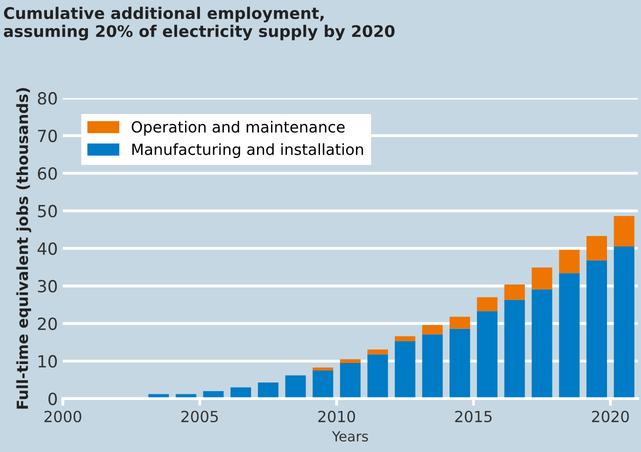  Describe the element at coordinates (247, 150) in the screenshot. I see `legend-label: Manufacturing and installation` at that location.